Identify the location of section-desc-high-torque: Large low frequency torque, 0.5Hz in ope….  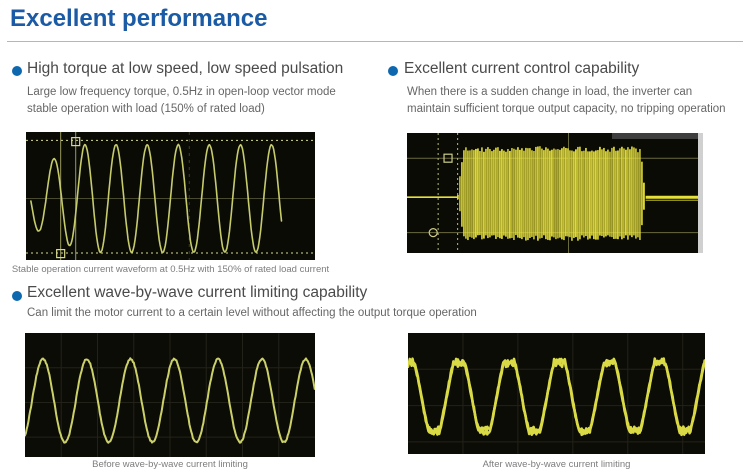
(181, 101).